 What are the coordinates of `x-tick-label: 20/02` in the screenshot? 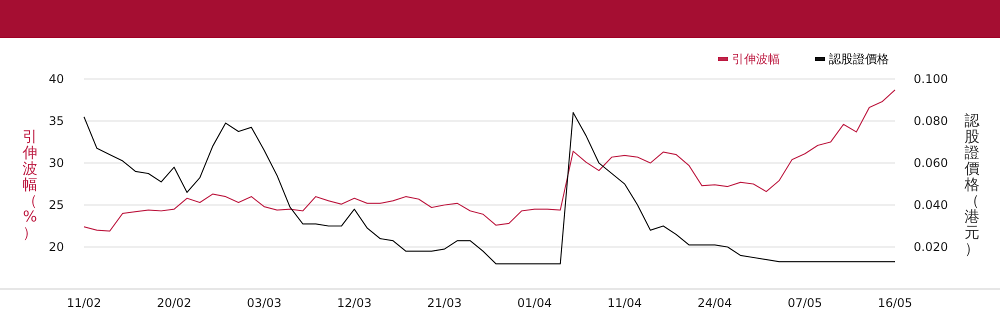 It's located at (174, 303).